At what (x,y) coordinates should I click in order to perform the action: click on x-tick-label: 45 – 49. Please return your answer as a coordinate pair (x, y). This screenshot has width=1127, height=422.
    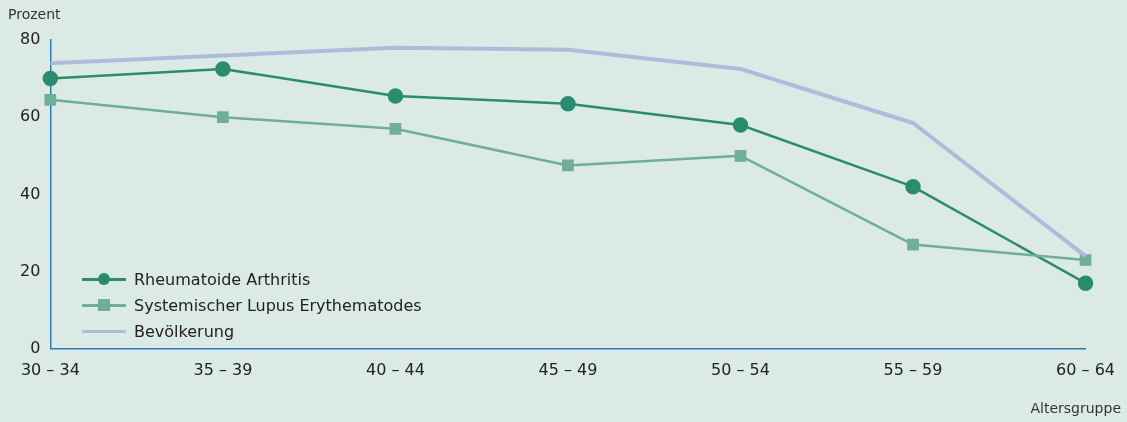
    Looking at the image, I should click on (568, 369).